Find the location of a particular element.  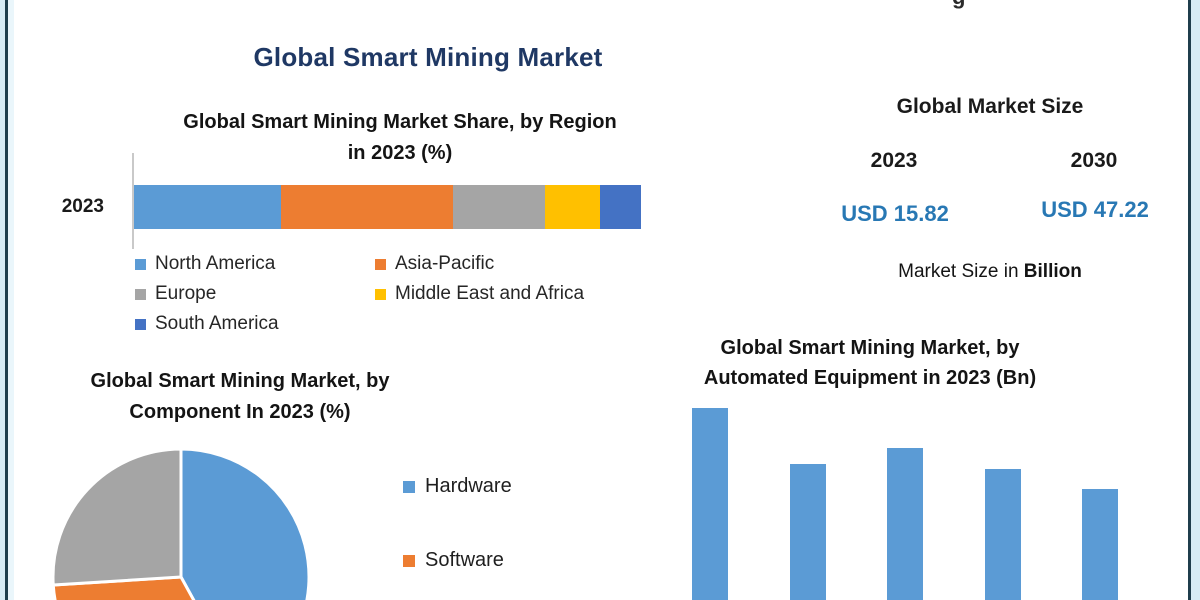

legend-label: Software is located at coordinates (464, 560).